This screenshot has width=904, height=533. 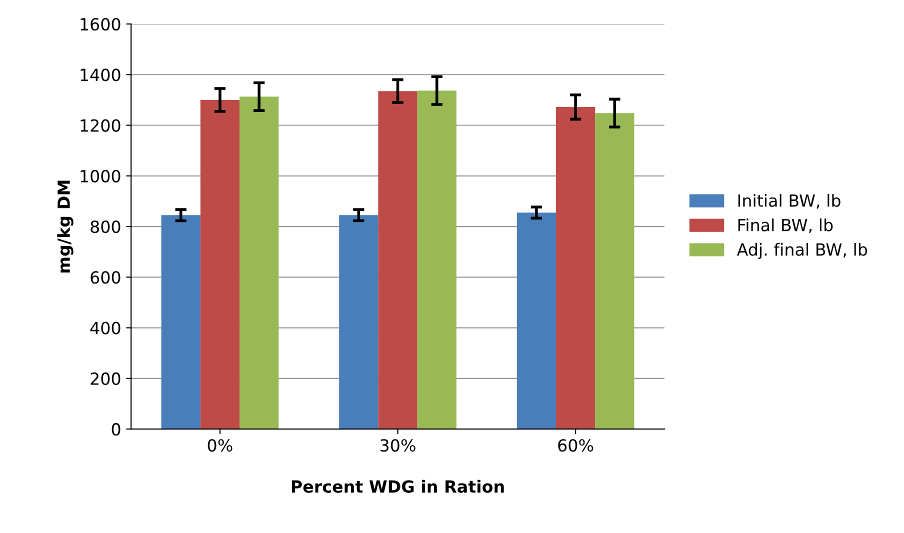 I want to click on y-tick-label: 600, so click(x=105, y=277).